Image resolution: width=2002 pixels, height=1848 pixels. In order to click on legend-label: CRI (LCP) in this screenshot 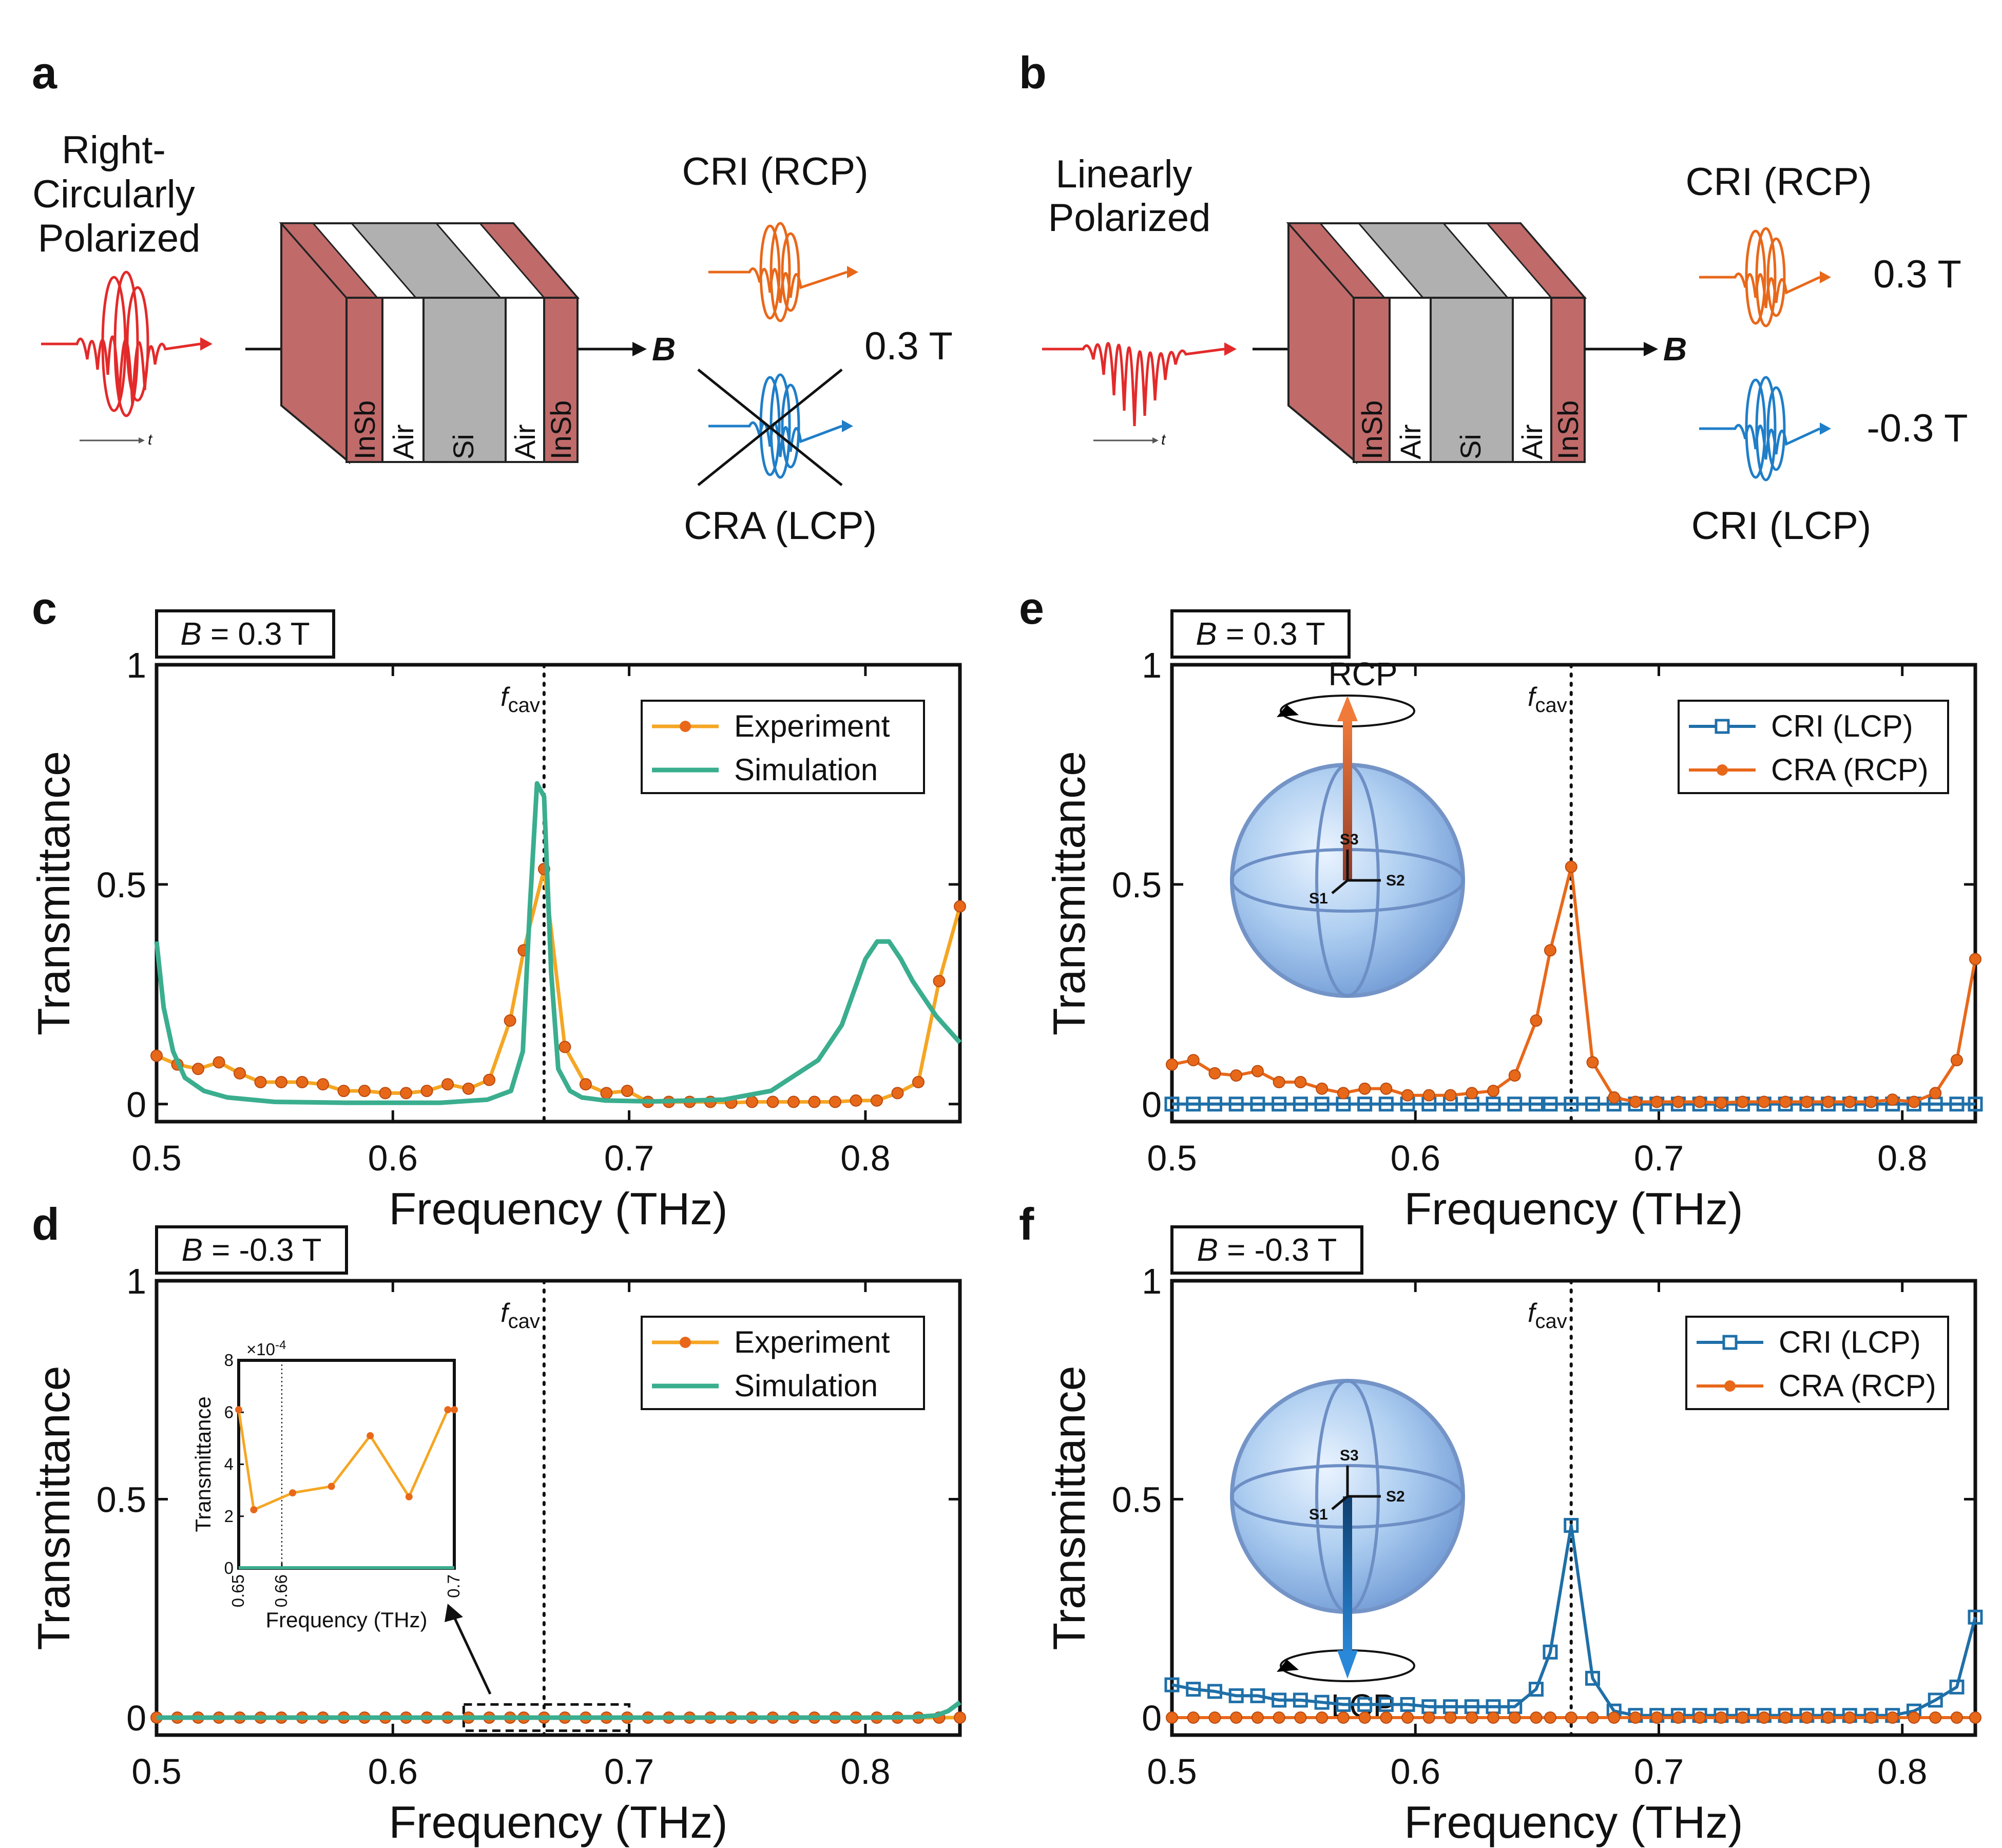, I will do `click(1842, 726)`.